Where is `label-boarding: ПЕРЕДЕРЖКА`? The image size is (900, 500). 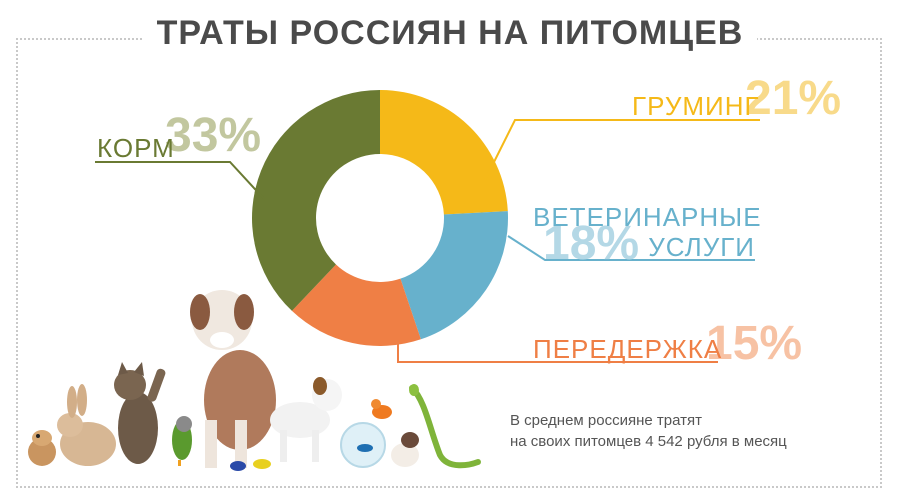
label-boarding: ПЕРЕДЕРЖКА is located at coordinates (628, 349).